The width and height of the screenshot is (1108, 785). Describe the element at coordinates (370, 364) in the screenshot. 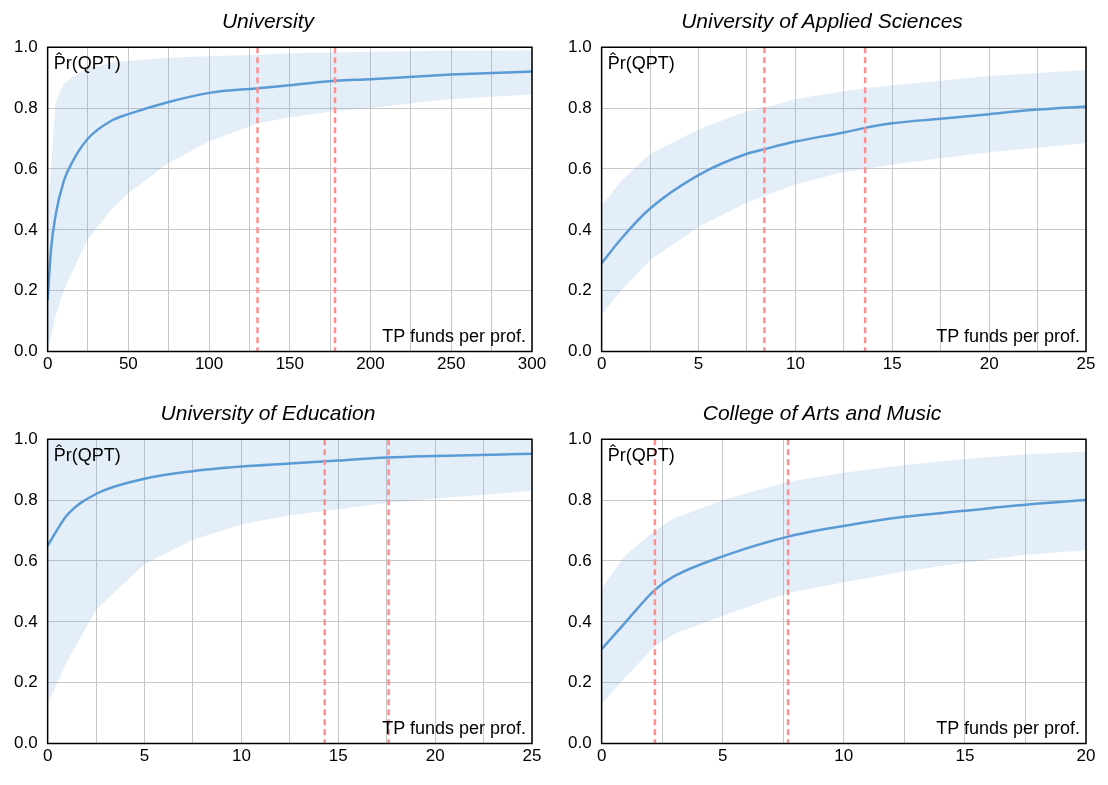

I see `x-tick-label: 200` at that location.